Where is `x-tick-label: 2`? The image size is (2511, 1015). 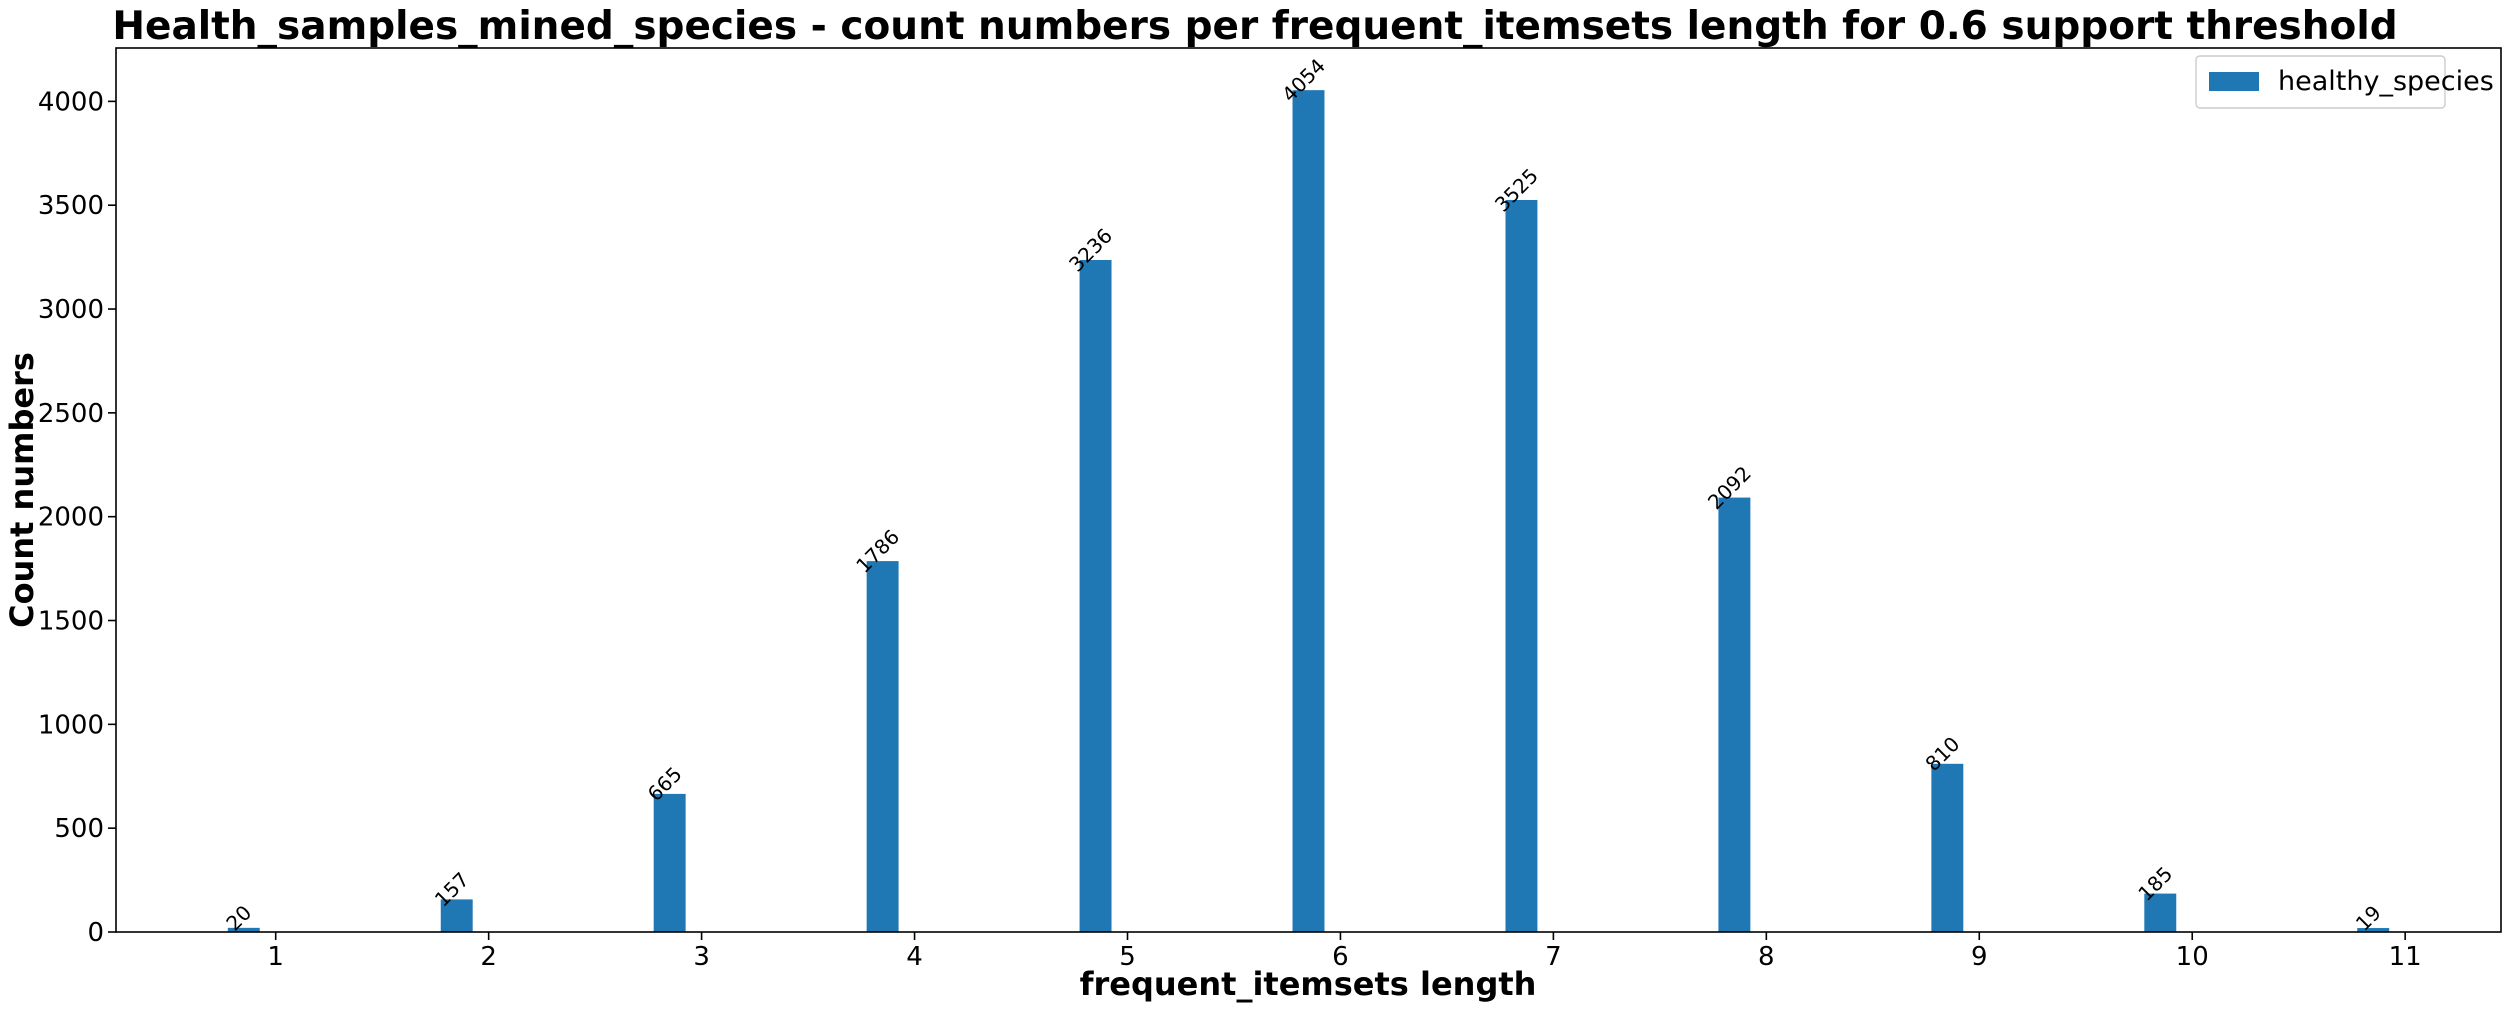
x-tick-label: 2 is located at coordinates (488, 957).